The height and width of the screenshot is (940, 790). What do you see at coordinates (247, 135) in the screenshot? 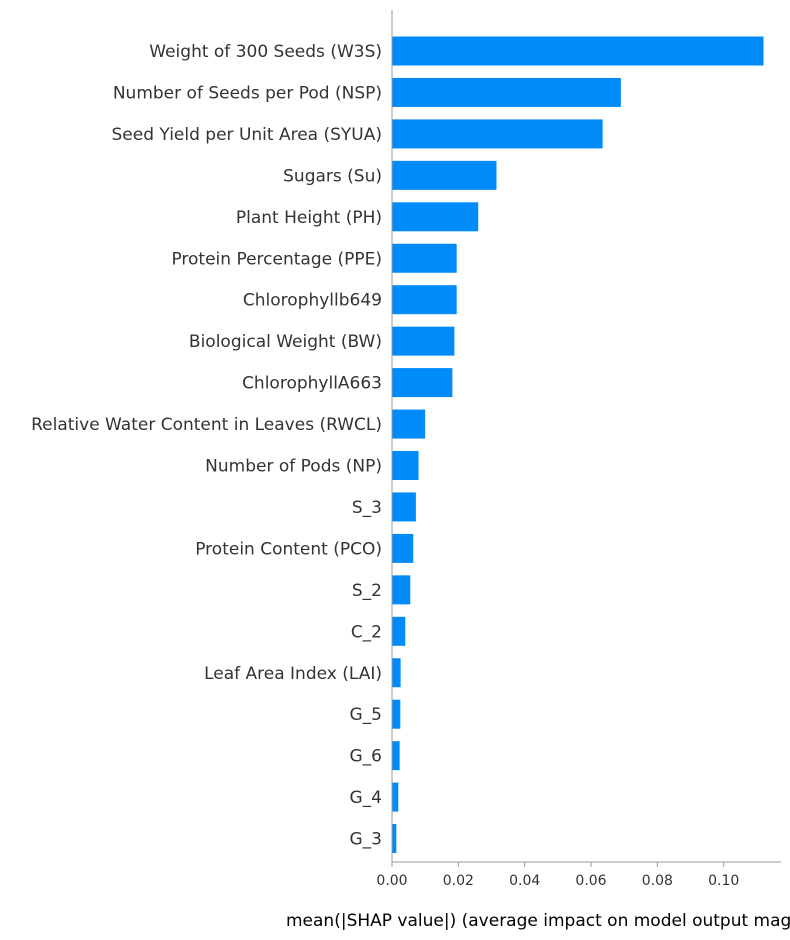
I see `category-label-2: Seed Yield per Unit Area (SYUA)` at bounding box center [247, 135].